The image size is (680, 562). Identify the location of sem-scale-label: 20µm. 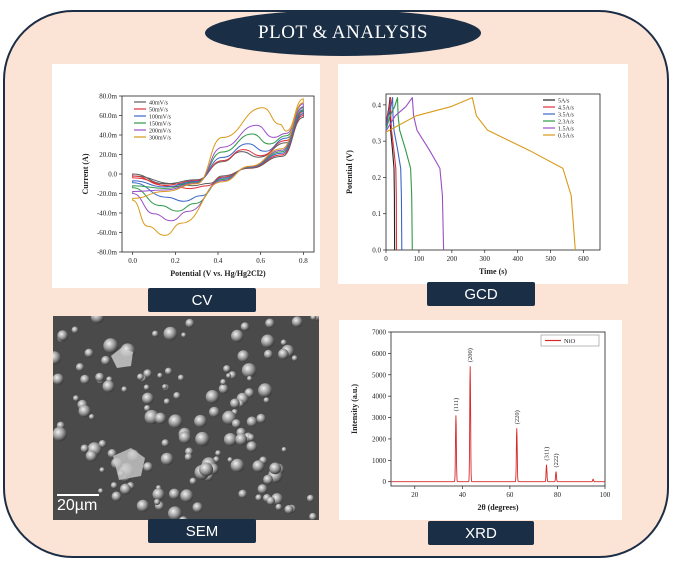
(77, 505).